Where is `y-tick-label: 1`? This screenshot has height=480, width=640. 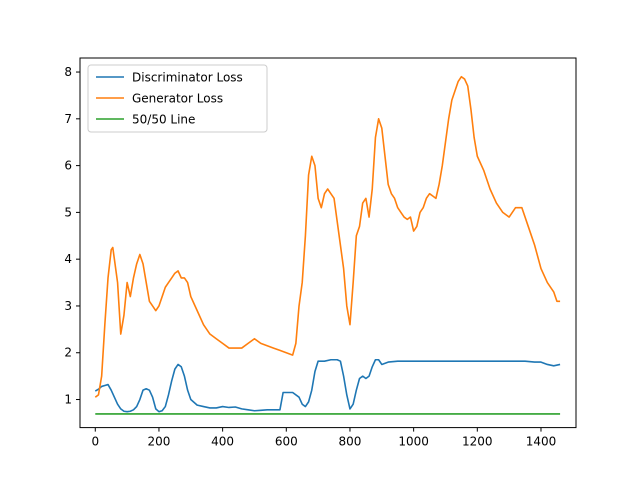 y-tick-label: 1 is located at coordinates (68, 400).